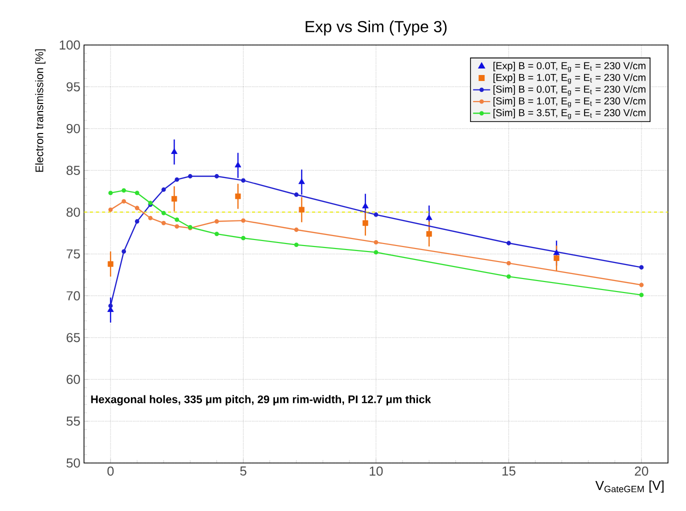 Image resolution: width=686 pixels, height=511 pixels. What do you see at coordinates (73, 212) in the screenshot?
I see `y-tick-label: 80` at bounding box center [73, 212].